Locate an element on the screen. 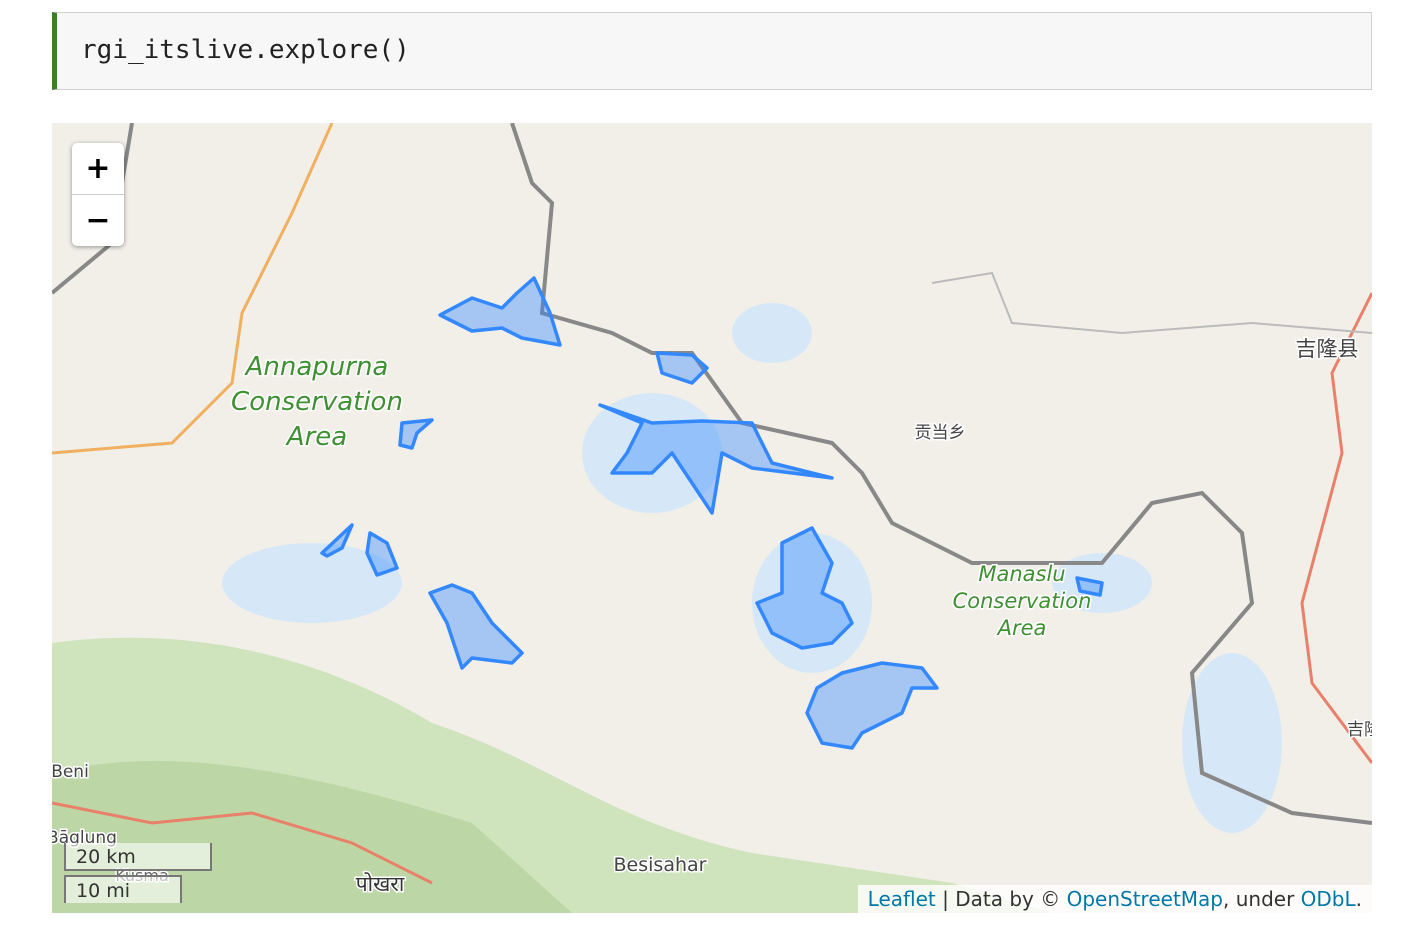 This screenshot has width=1412, height=942. scale-imperial: 10 mi is located at coordinates (123, 889).